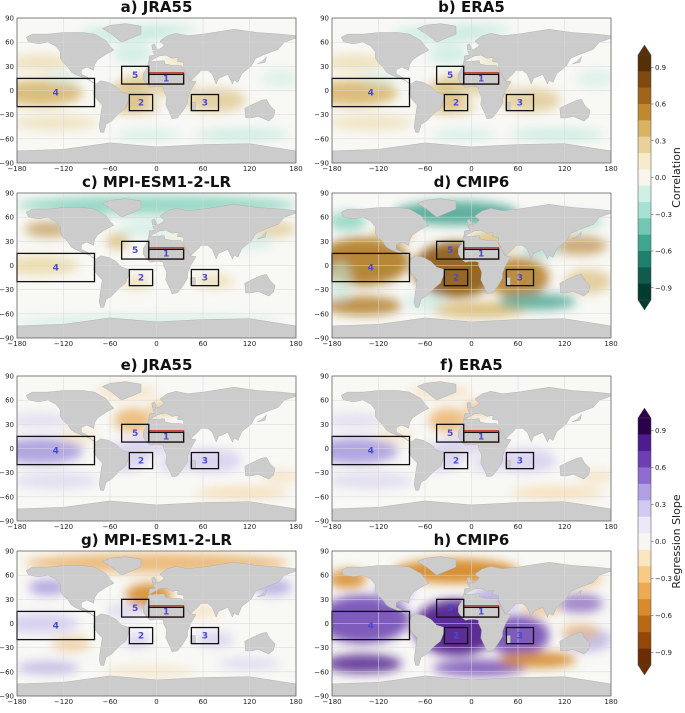 This screenshot has height=713, width=685. What do you see at coordinates (321, 339) in the screenshot?
I see `y-tick-label: −90` at bounding box center [321, 339].